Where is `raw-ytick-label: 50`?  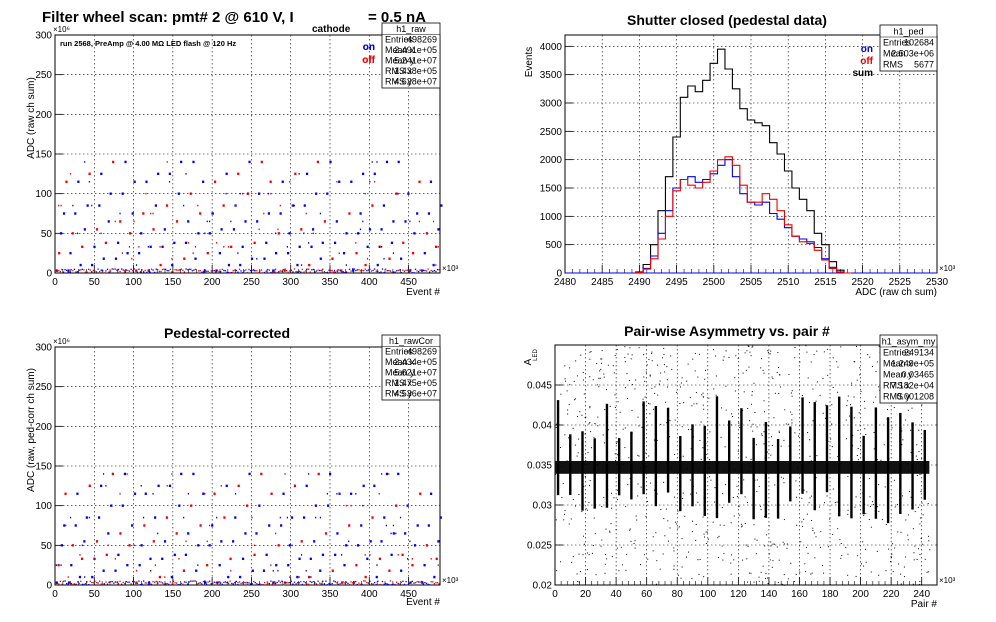
raw-ytick-label: 50 is located at coordinates (47, 234).